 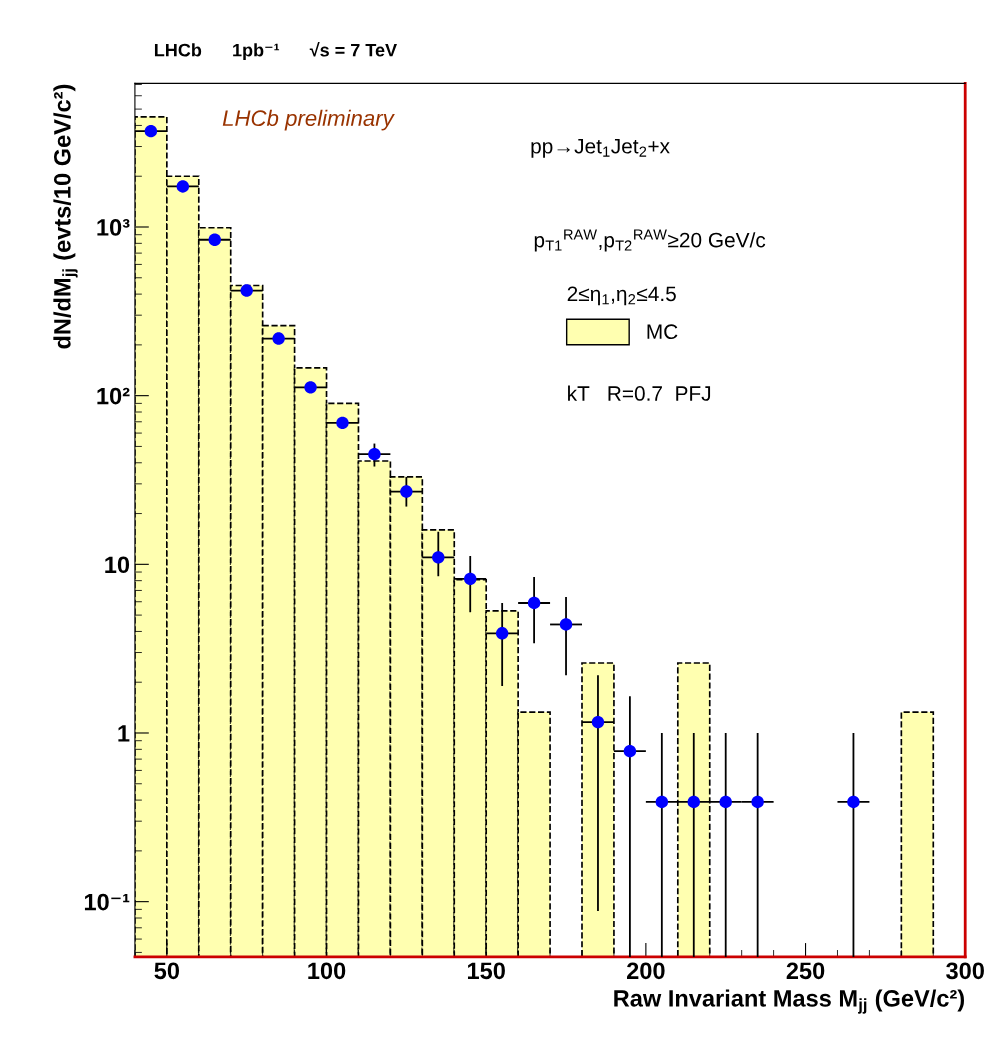 I want to click on y-tick-label: 1, so click(x=124, y=733).